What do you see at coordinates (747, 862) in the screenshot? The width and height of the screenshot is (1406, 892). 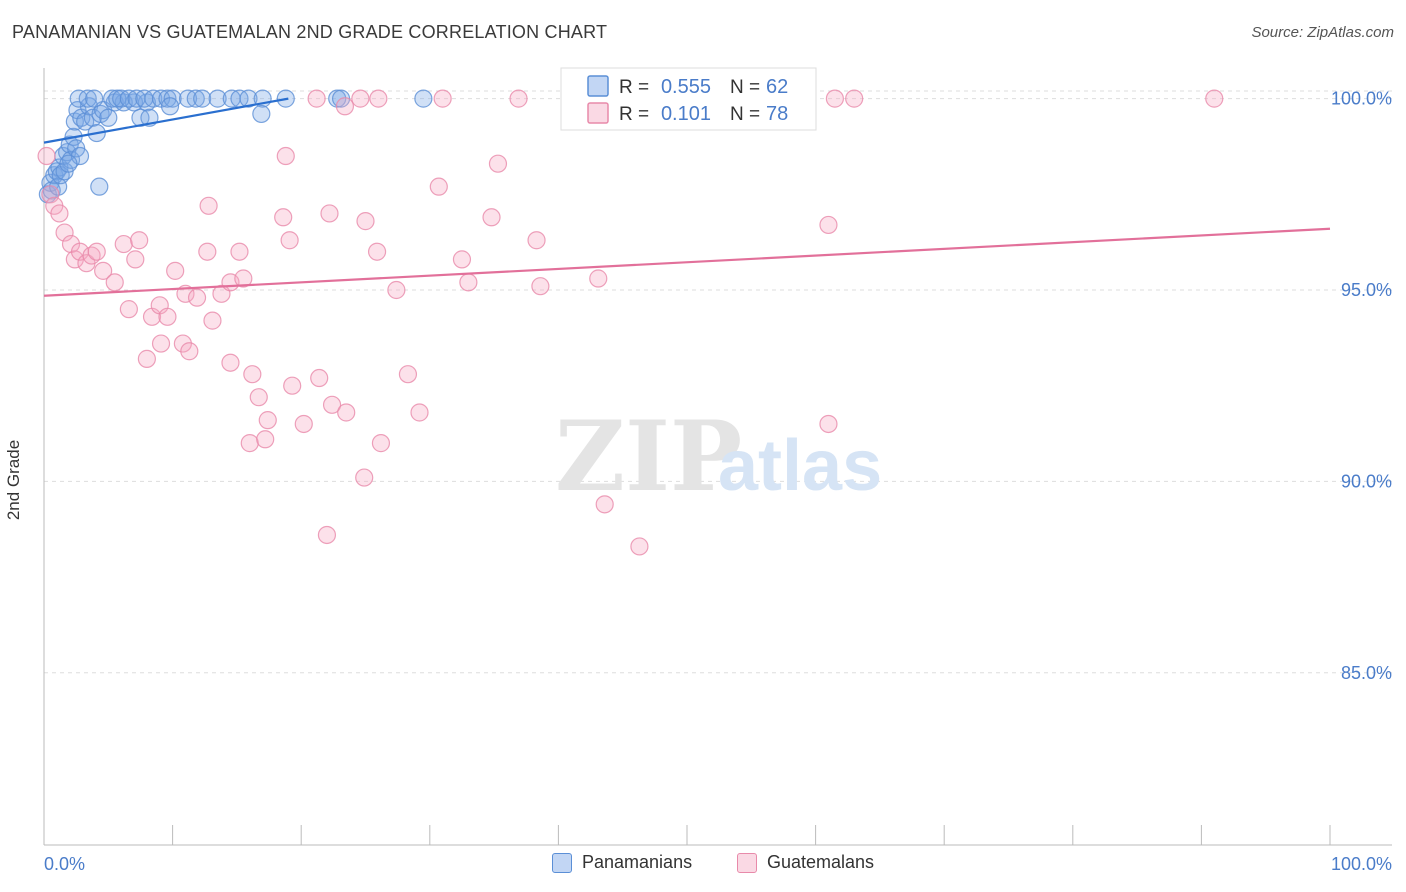 I see `guatemalans-swatch` at bounding box center [747, 862].